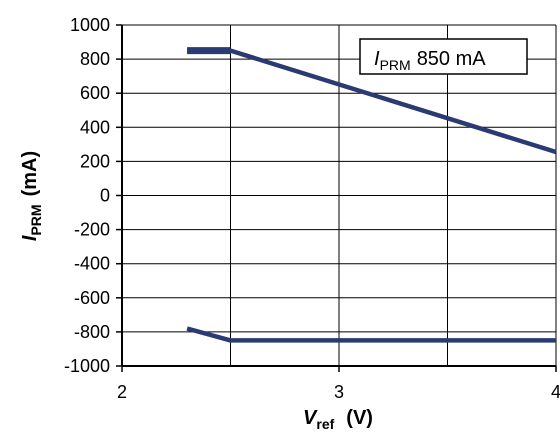 Image resolution: width=560 pixels, height=432 pixels. I want to click on legend-label-main: I, so click(377, 59).